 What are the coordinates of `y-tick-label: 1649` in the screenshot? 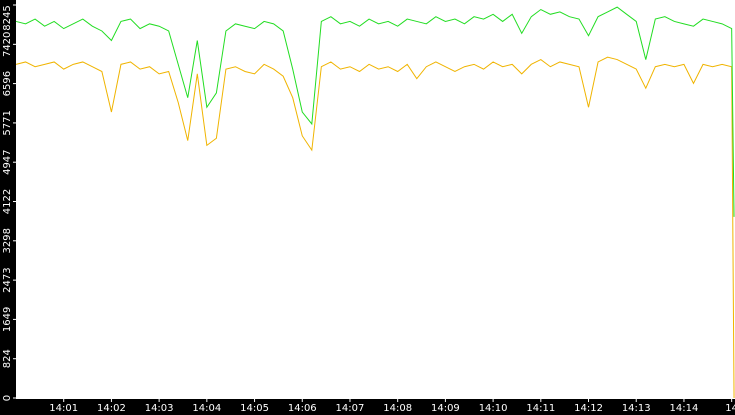 It's located at (7, 319).